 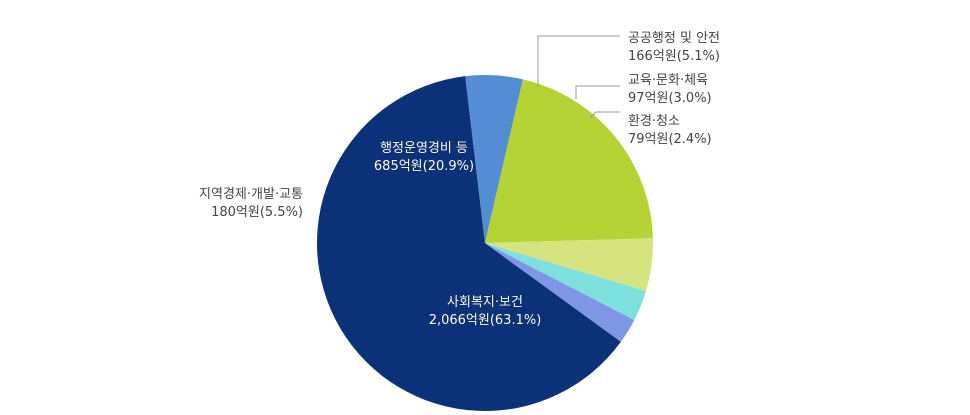 What do you see at coordinates (494, 159) in the screenshot?
I see `slice-regional-economy` at bounding box center [494, 159].